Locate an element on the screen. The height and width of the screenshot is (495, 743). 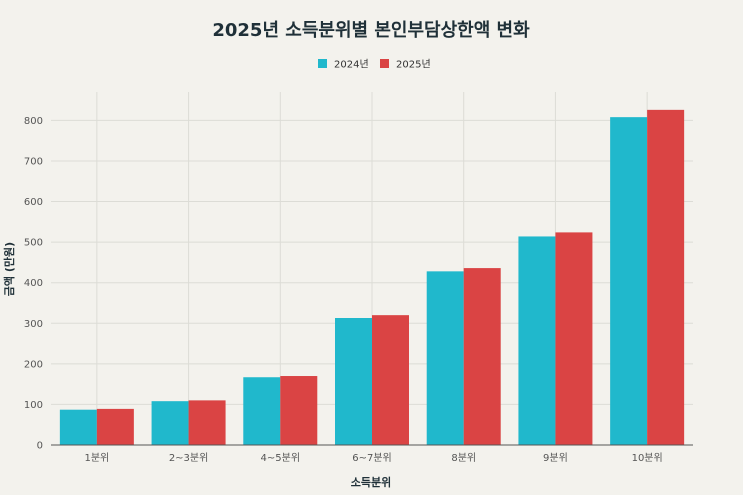
x-tick-label: 6~7분위 is located at coordinates (372, 457).